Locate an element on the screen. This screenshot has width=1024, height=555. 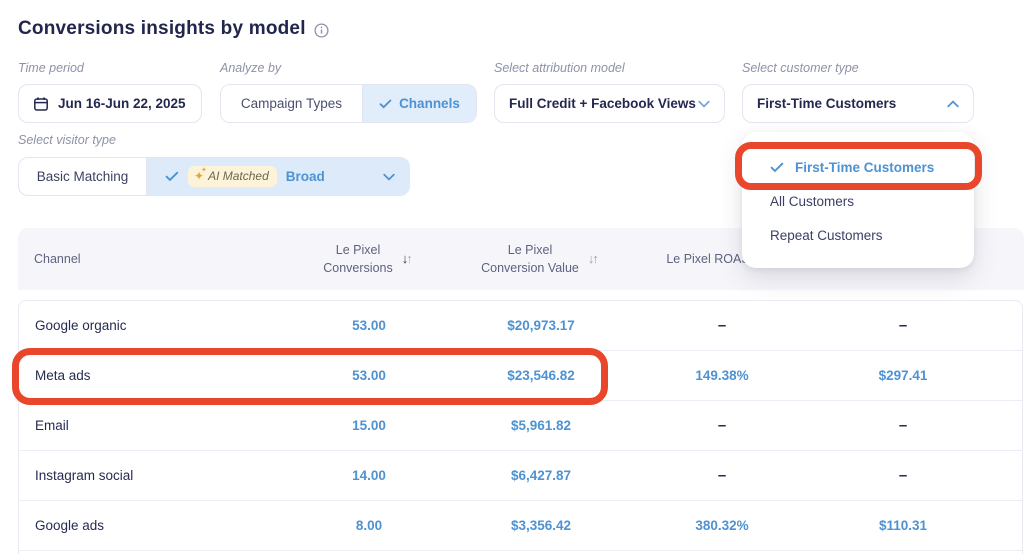
roas-cell: 380.32% is located at coordinates (722, 525).